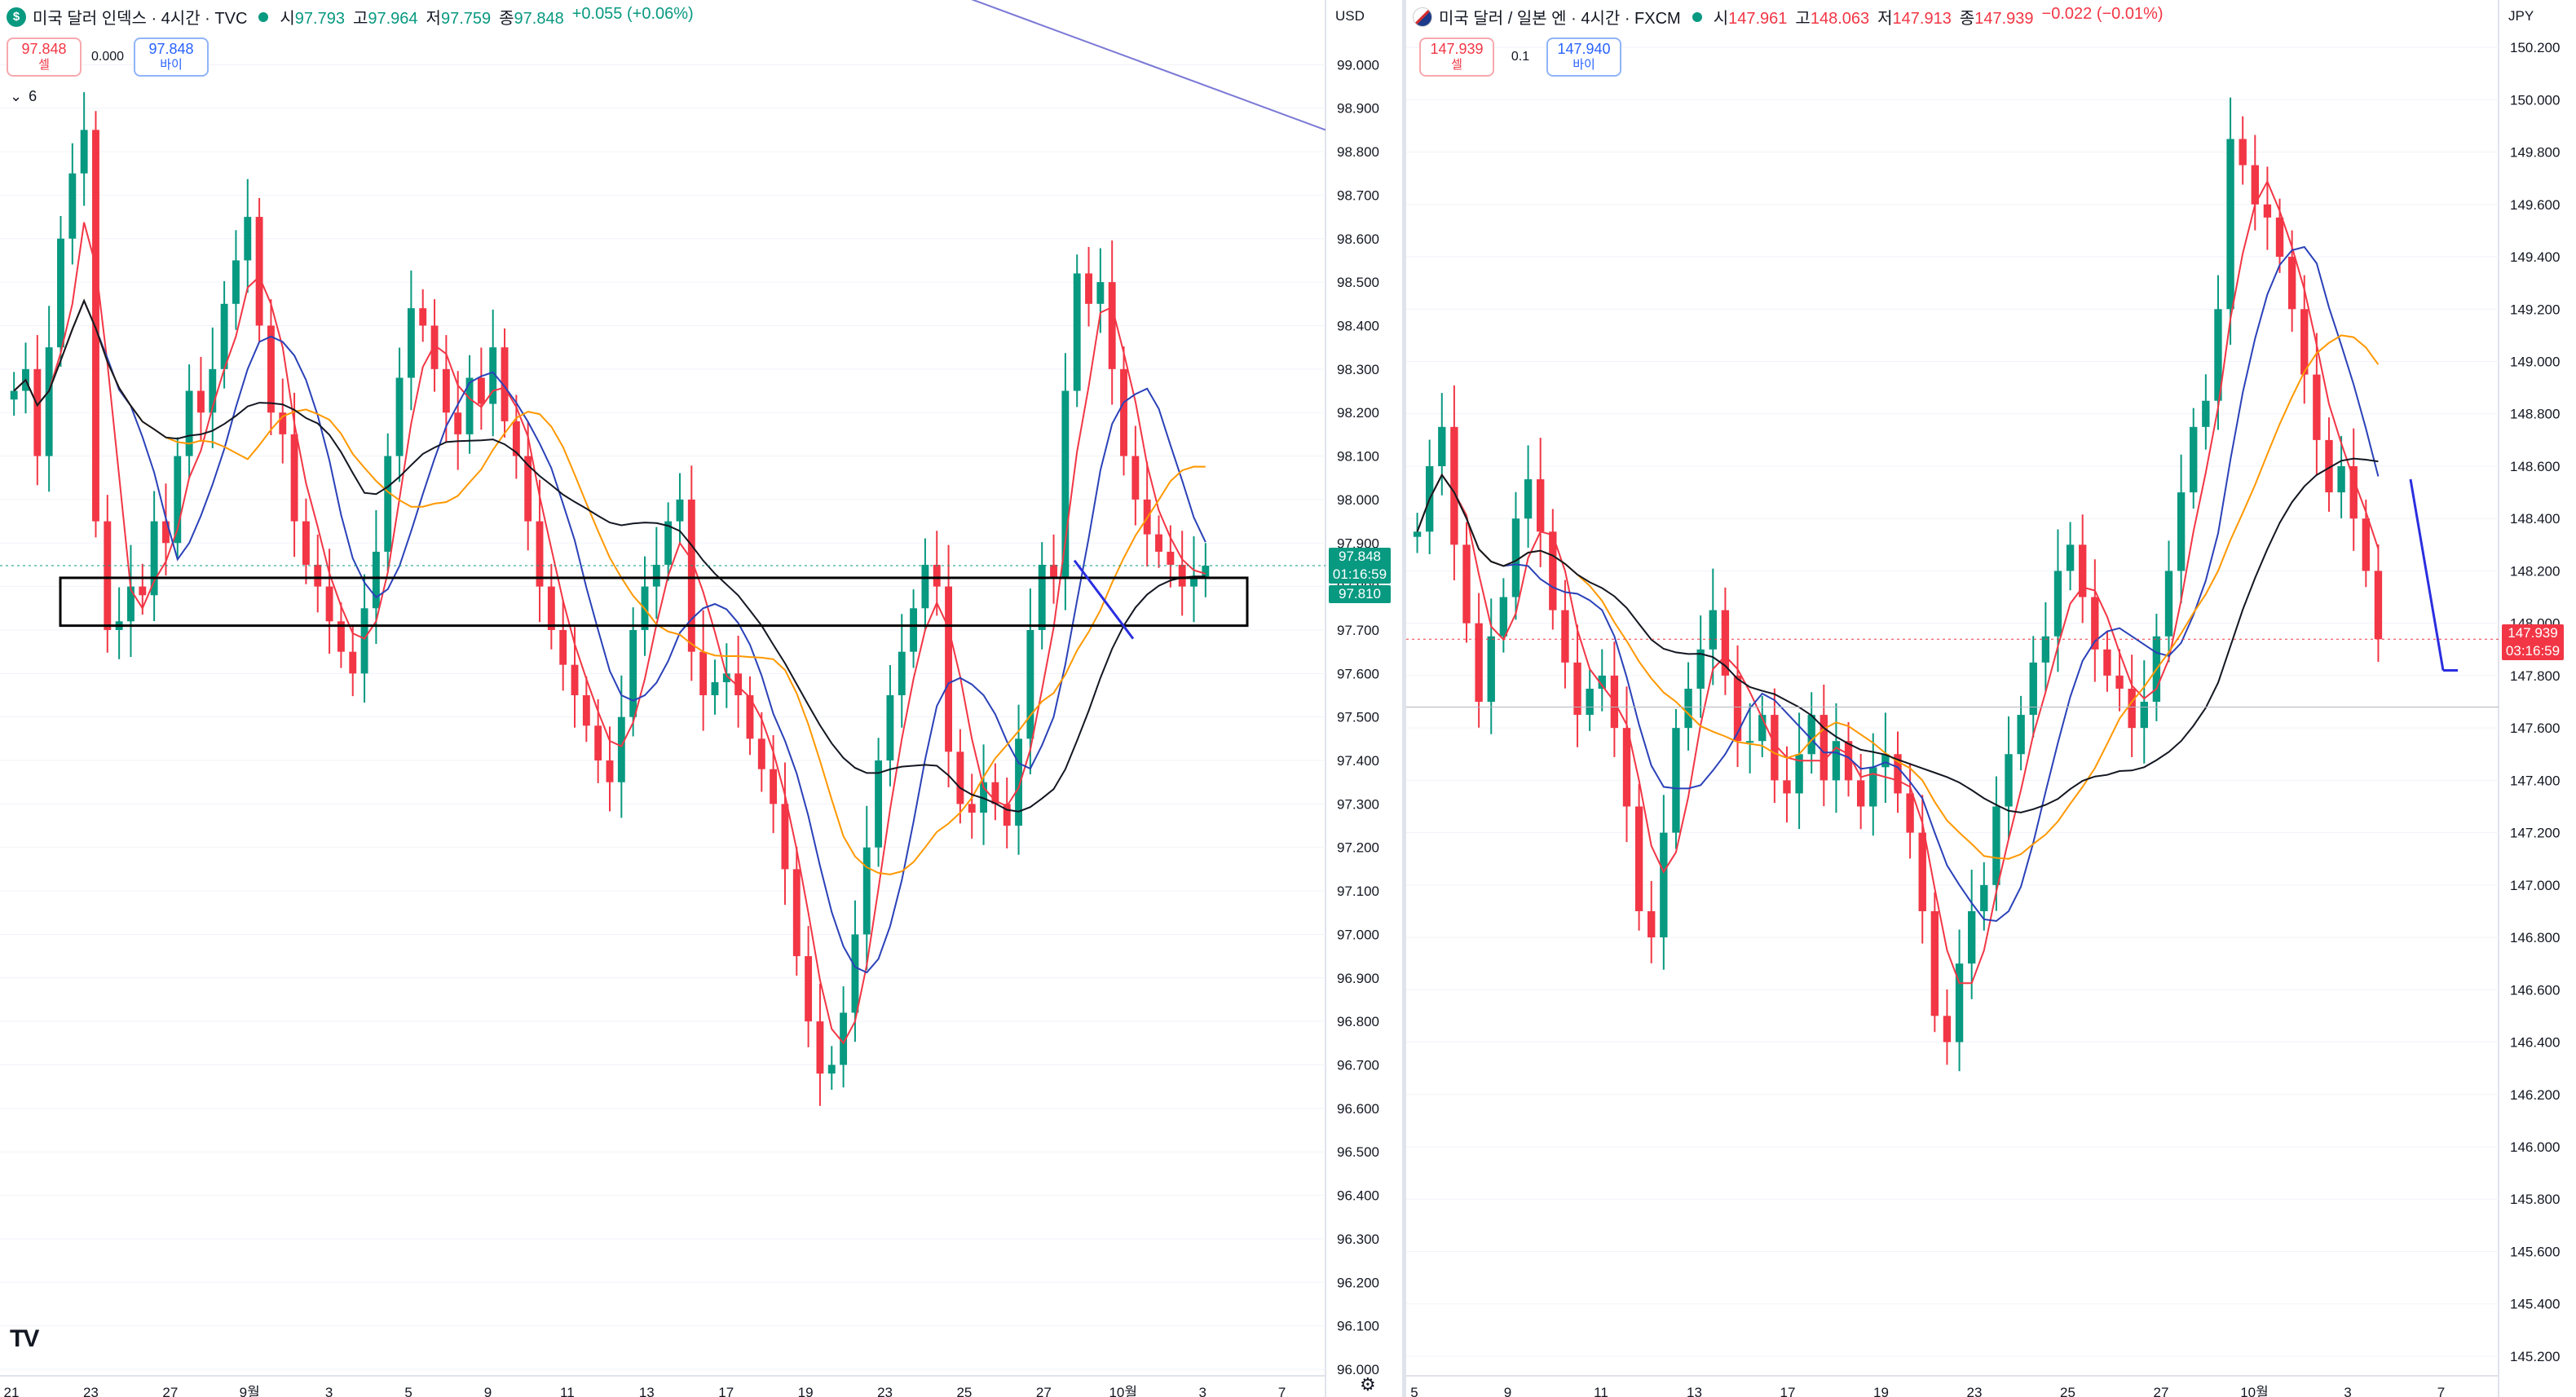 This screenshot has width=2576, height=1397. I want to click on y-tick-label: 148.600, so click(2535, 467).